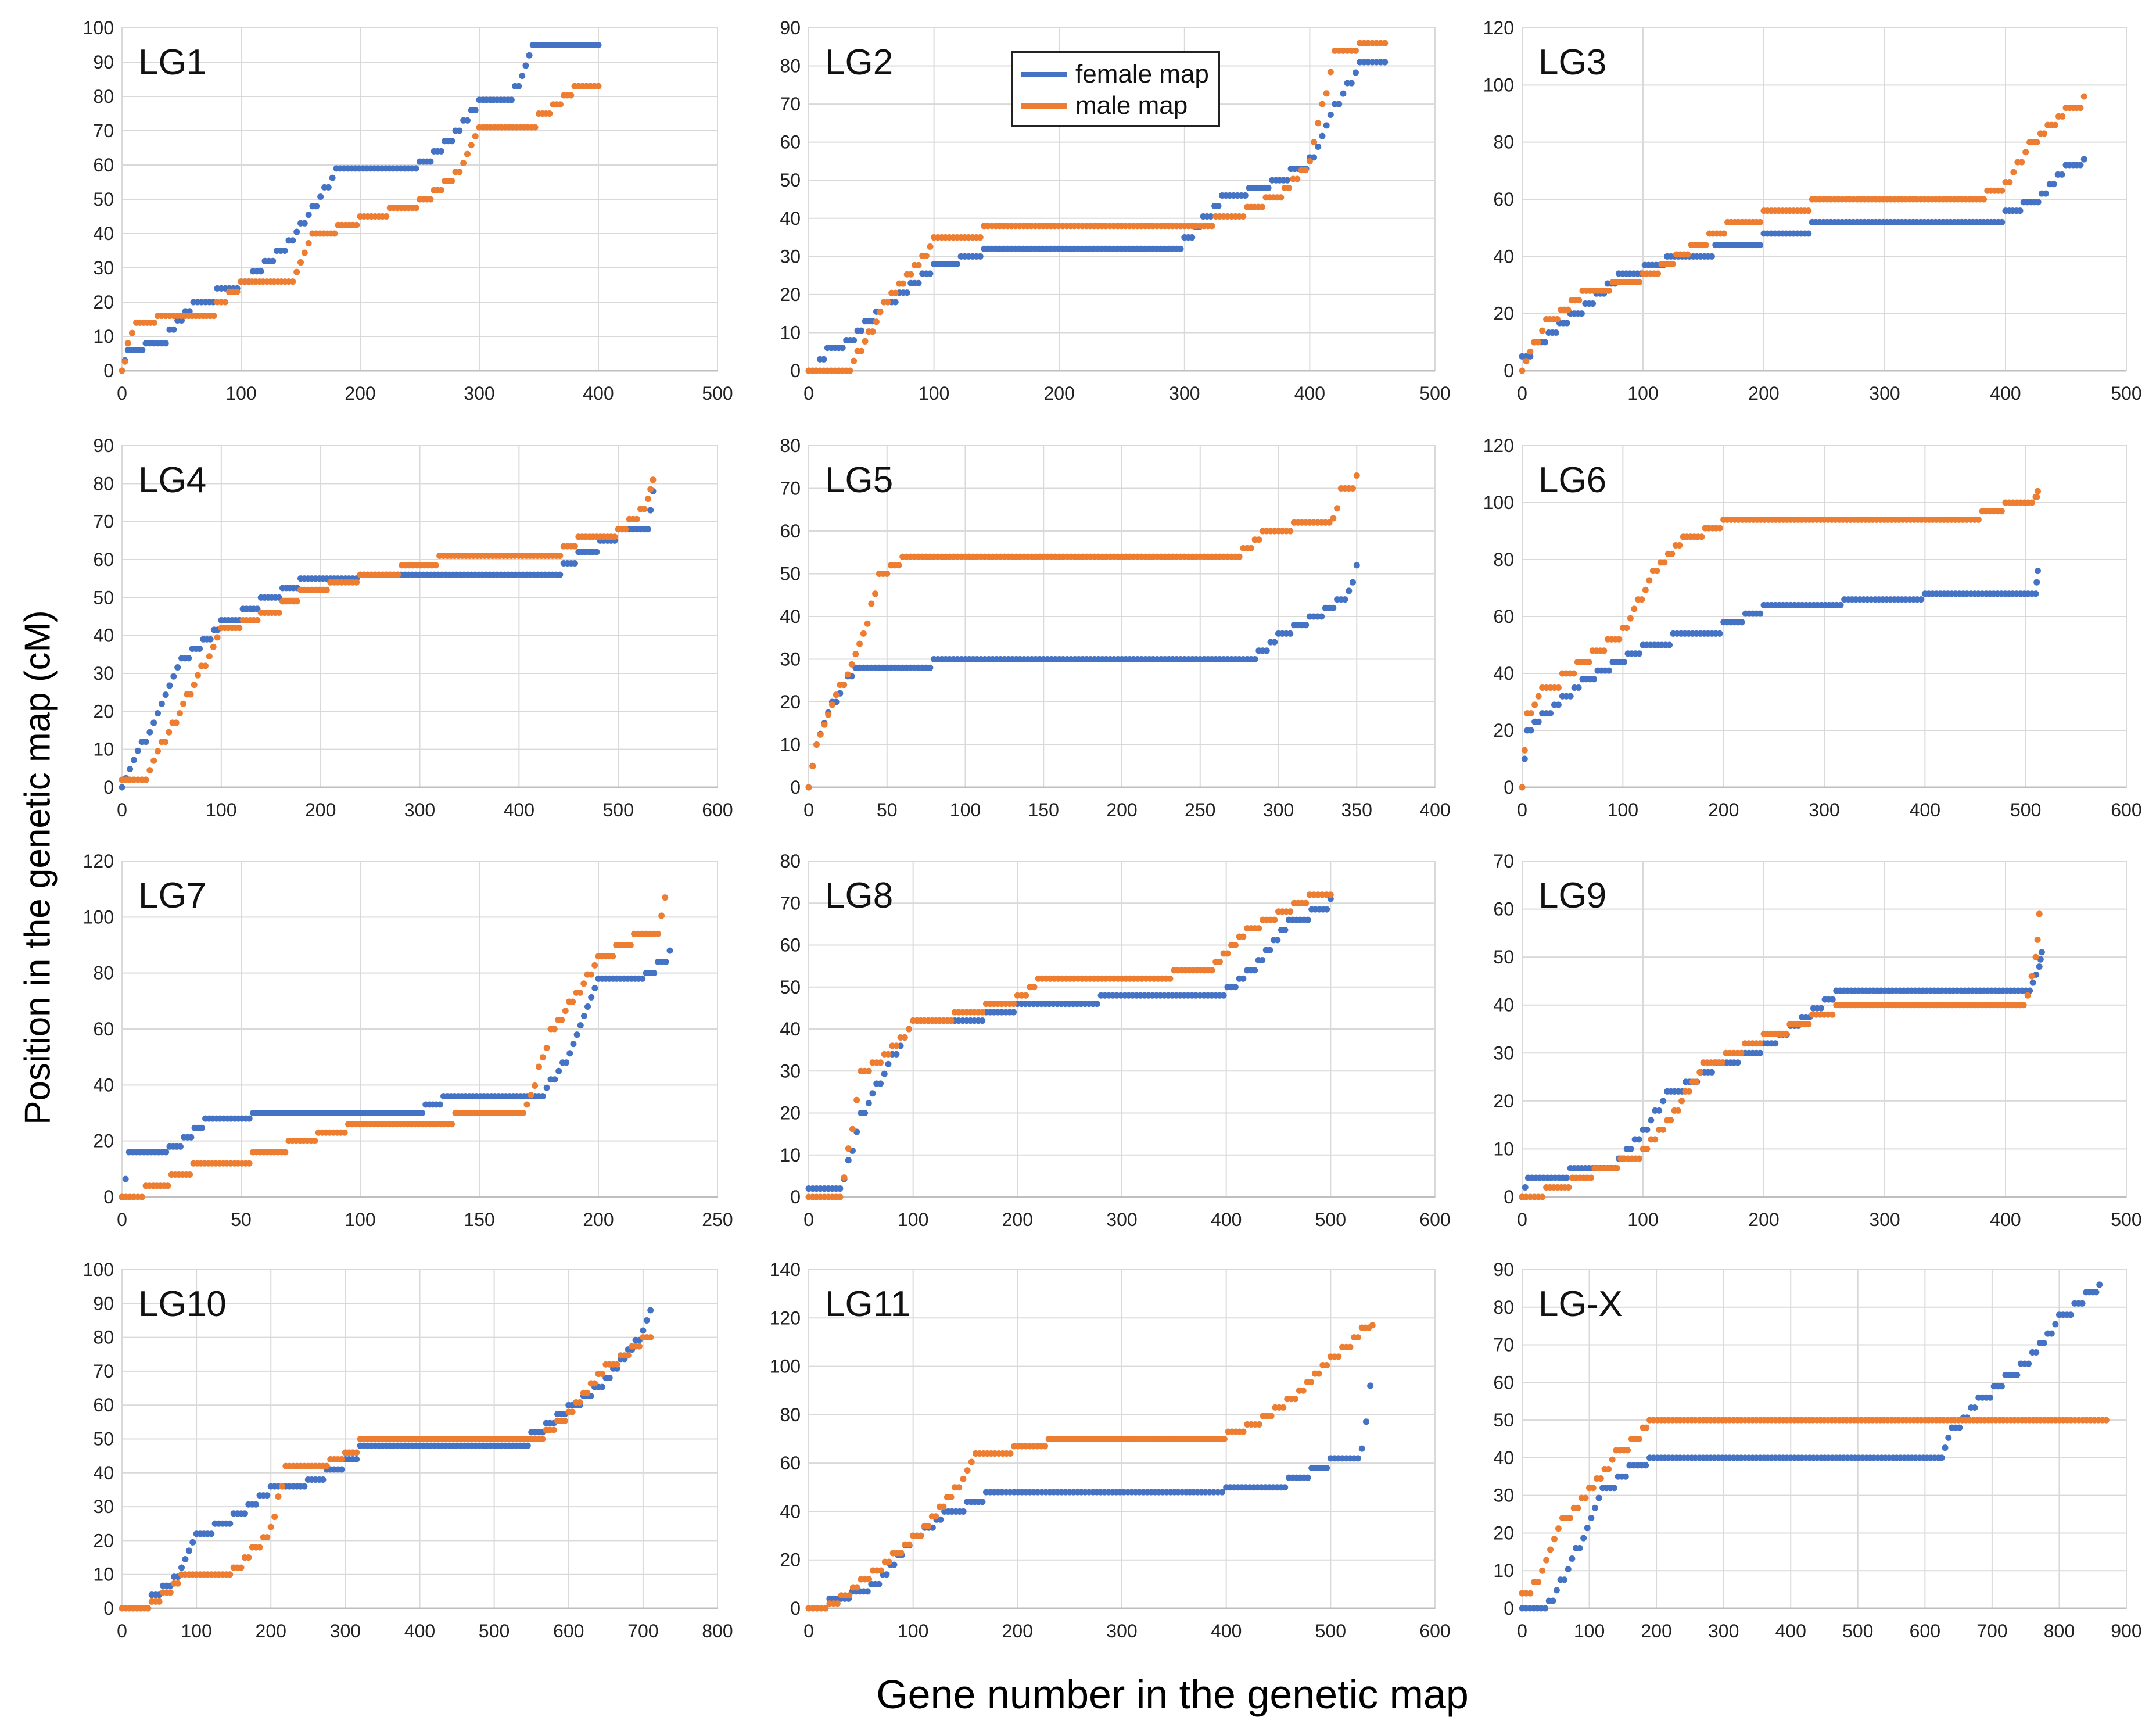 The height and width of the screenshot is (1735, 2156). What do you see at coordinates (1572, 896) in the screenshot?
I see `chart-title: LG9` at bounding box center [1572, 896].